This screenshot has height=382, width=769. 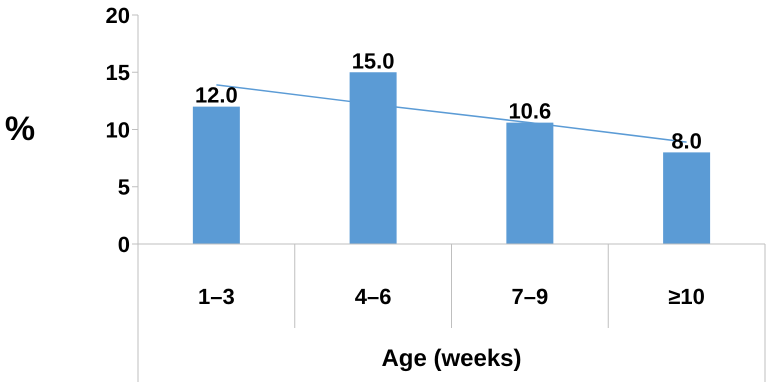 What do you see at coordinates (118, 15) in the screenshot?
I see `y-tick-label: 20` at bounding box center [118, 15].